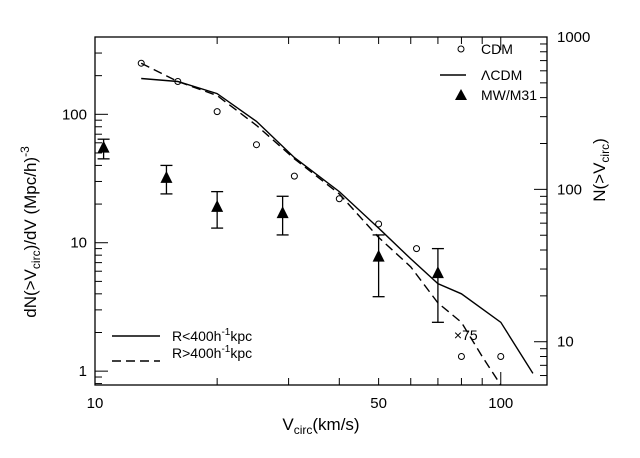  I want to click on legend-cdm-label: CDM, so click(497, 49).